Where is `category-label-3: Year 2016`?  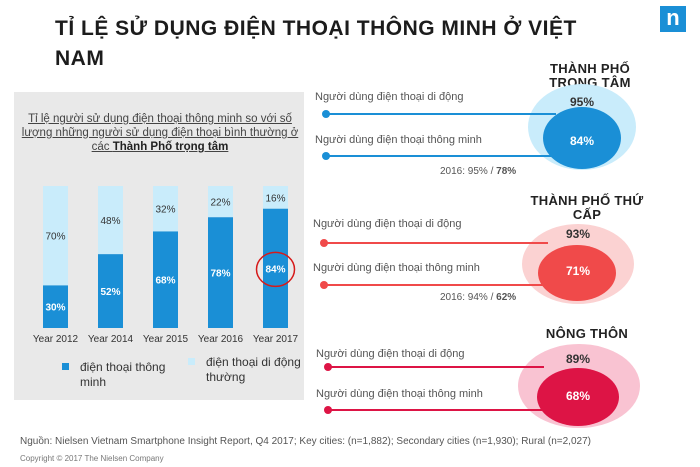 category-label-3: Year 2016 is located at coordinates (221, 339).